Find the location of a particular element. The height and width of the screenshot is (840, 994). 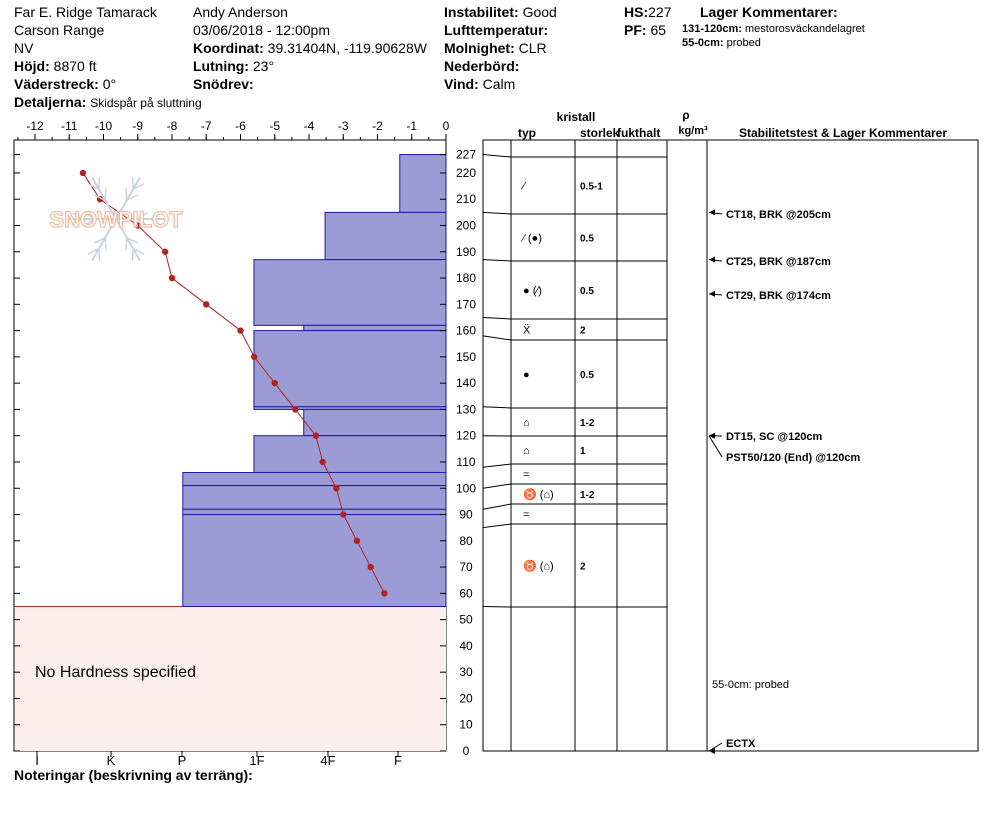

layer-type: ⁄ is located at coordinates (523, 187).